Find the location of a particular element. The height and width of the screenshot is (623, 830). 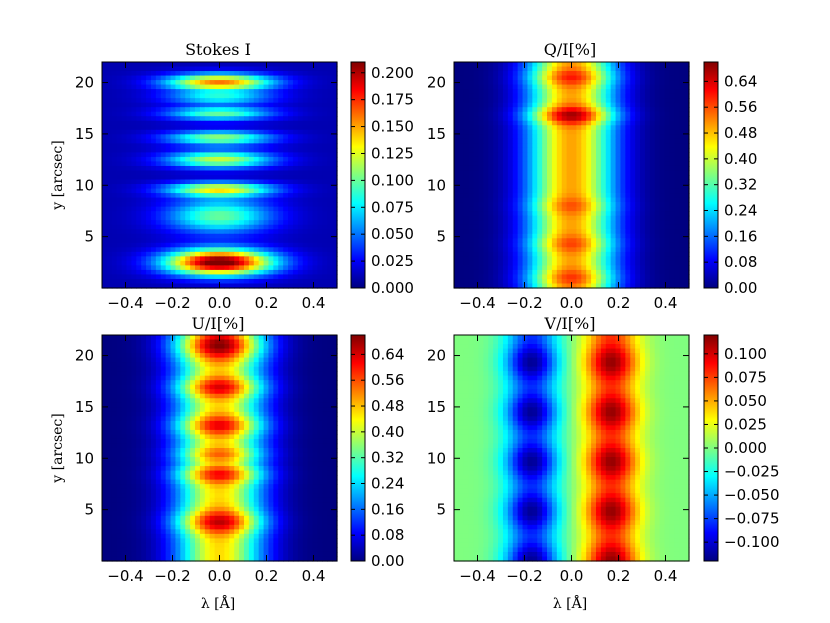

colorbar: 0.000.080.160.240.320.400.480.560.64 is located at coordinates (730, 179).